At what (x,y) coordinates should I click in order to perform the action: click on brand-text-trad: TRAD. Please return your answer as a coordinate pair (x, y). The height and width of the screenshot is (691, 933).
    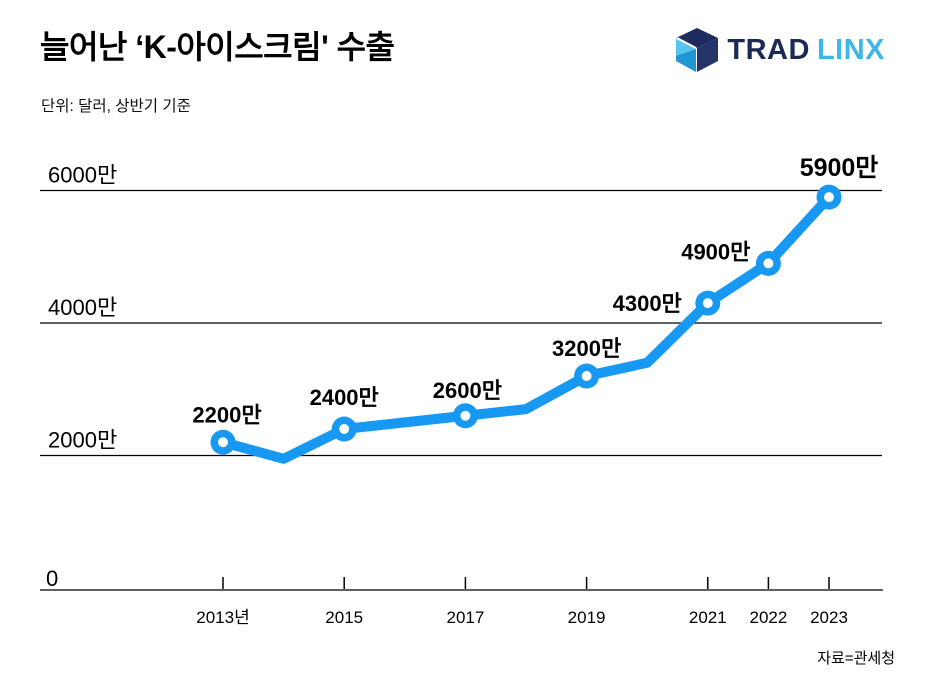
    Looking at the image, I should click on (768, 49).